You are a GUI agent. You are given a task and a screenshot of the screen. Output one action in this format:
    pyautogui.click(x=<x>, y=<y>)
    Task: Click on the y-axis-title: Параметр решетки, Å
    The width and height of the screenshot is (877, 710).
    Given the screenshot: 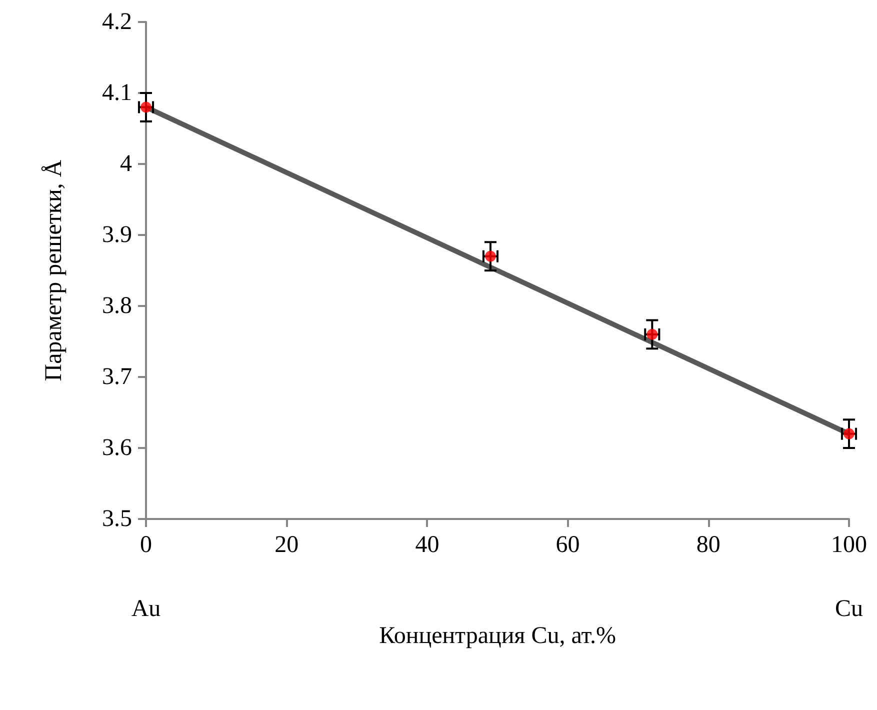 What is the action you would take?
    pyautogui.click(x=54, y=270)
    